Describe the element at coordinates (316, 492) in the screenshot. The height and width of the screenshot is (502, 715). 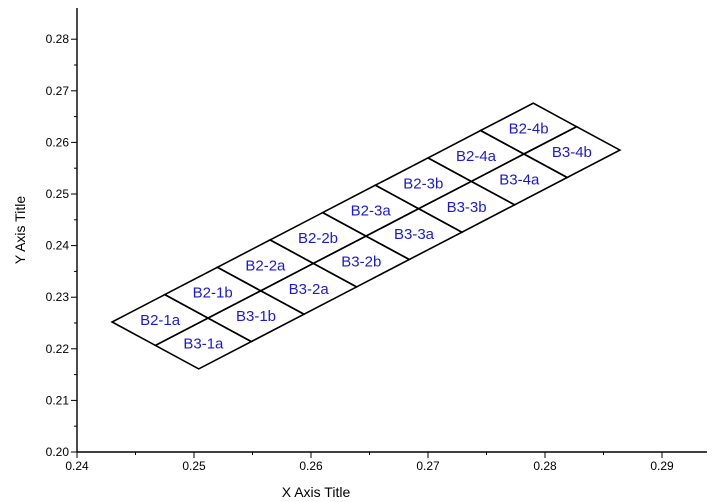
I see `x-axis-title: X Axis Title` at that location.